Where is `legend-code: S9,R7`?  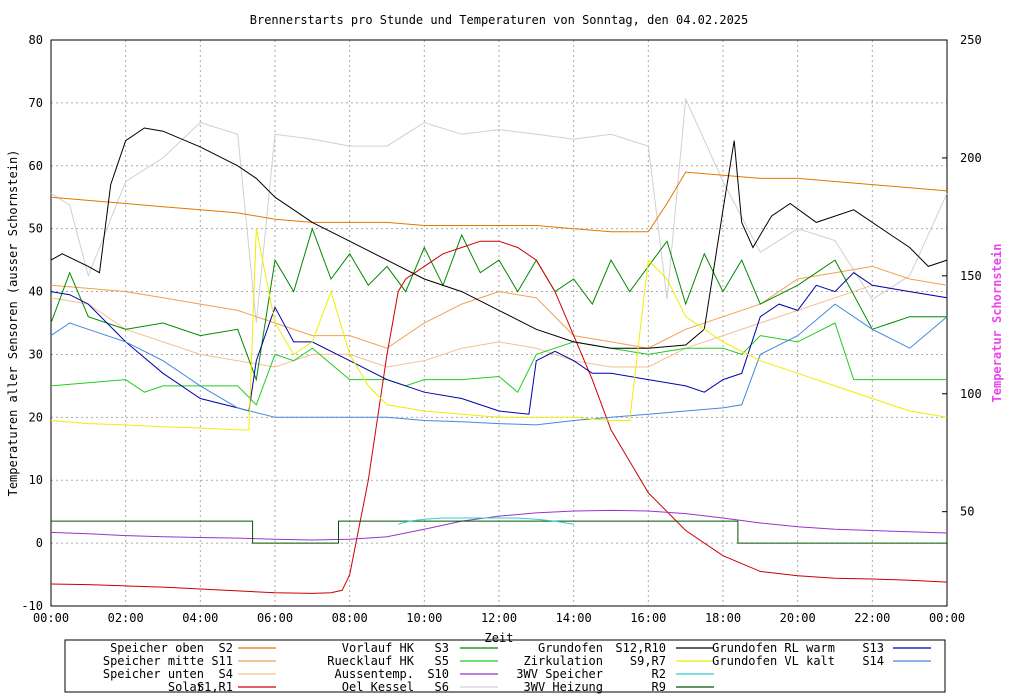
legend-code: S9,R7 is located at coordinates (648, 661).